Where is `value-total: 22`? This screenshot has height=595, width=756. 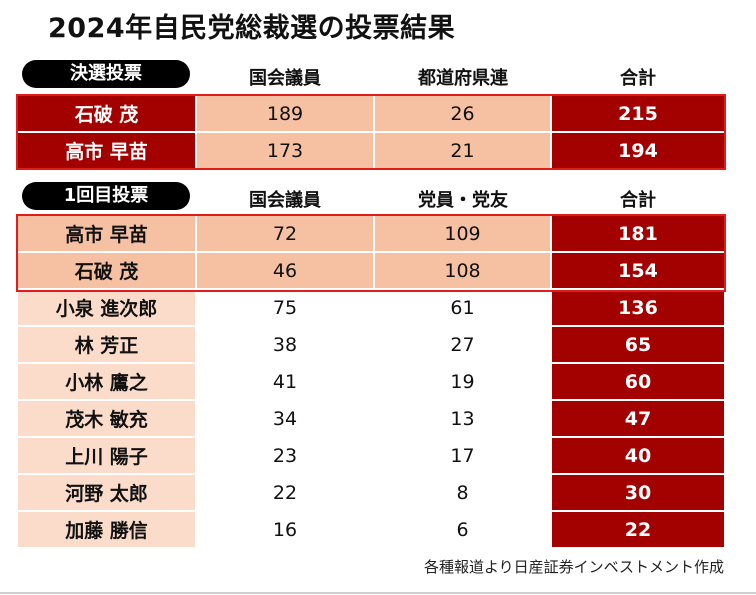
value-total: 22 is located at coordinates (638, 529).